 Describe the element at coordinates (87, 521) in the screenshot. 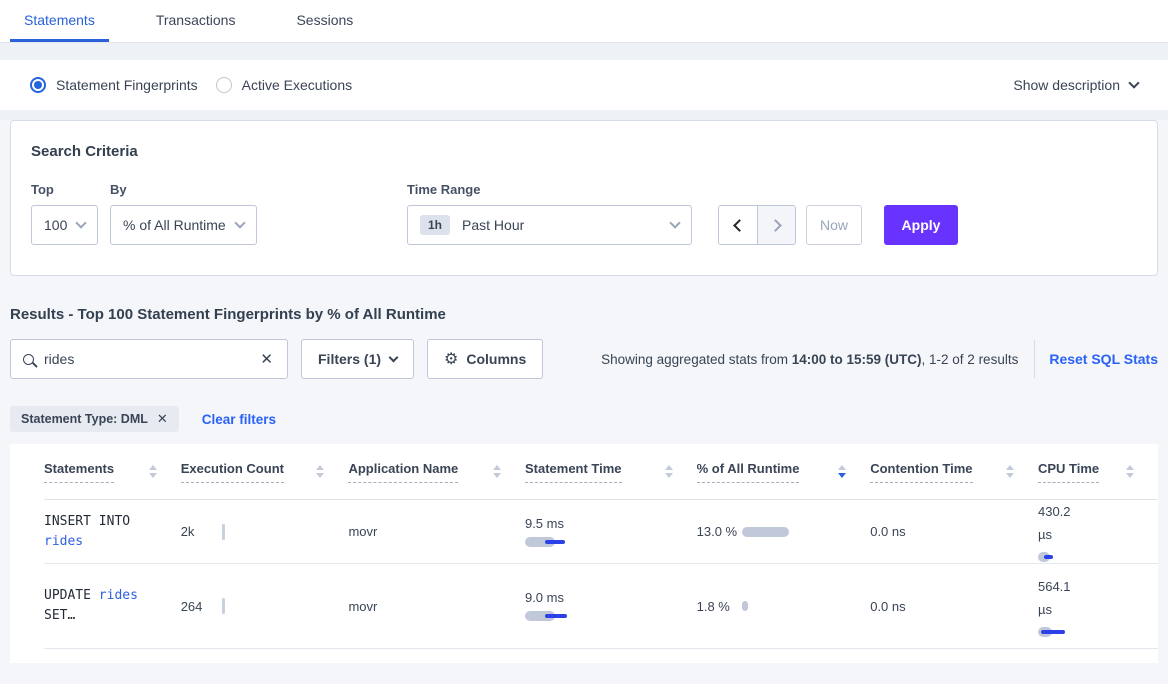

I see `statement-text: INSERT INTO` at that location.